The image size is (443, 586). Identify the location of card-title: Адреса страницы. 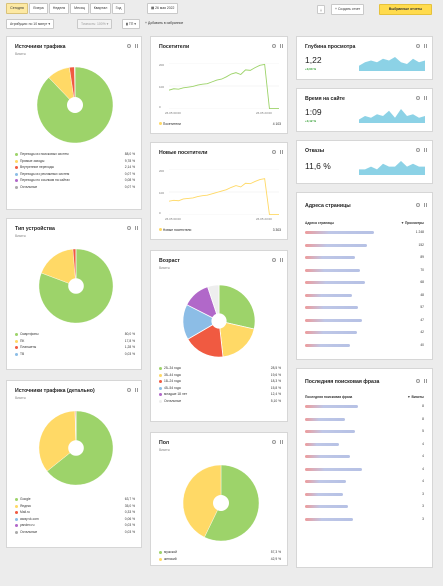
(328, 206).